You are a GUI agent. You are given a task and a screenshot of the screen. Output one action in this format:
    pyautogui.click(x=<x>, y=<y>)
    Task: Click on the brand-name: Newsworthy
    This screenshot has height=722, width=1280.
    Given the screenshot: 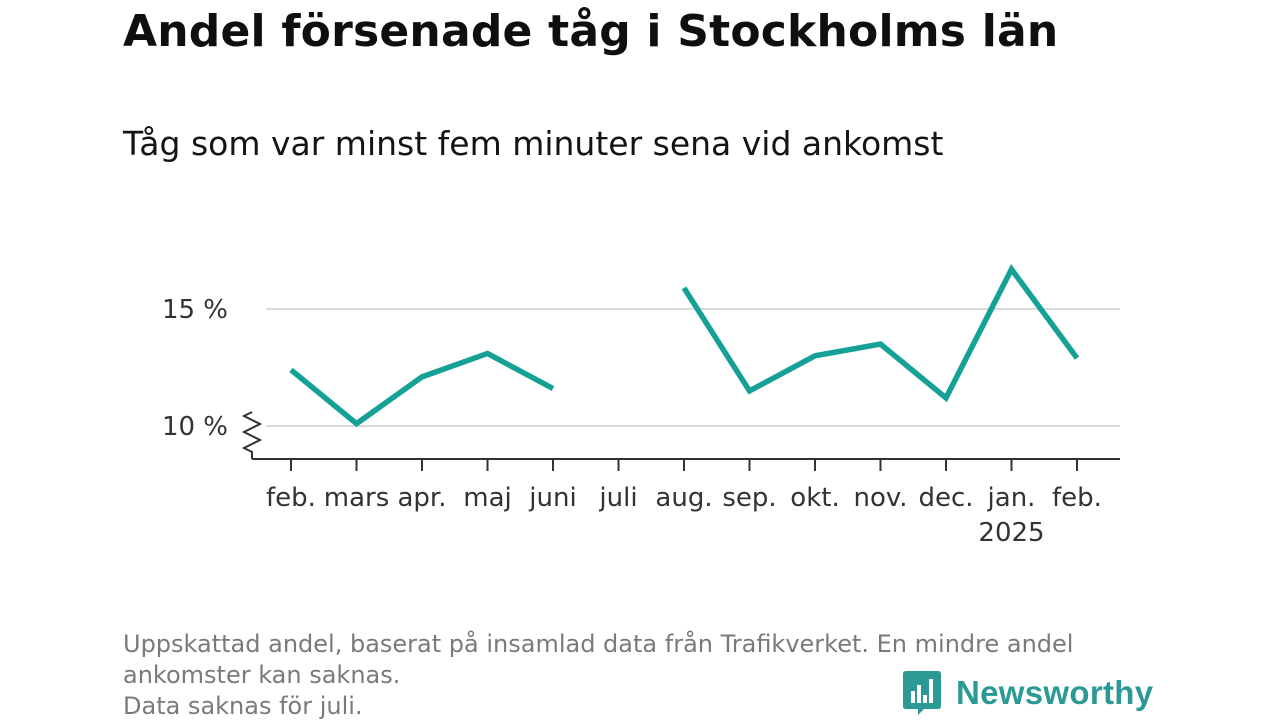 What is the action you would take?
    pyautogui.click(x=1055, y=692)
    